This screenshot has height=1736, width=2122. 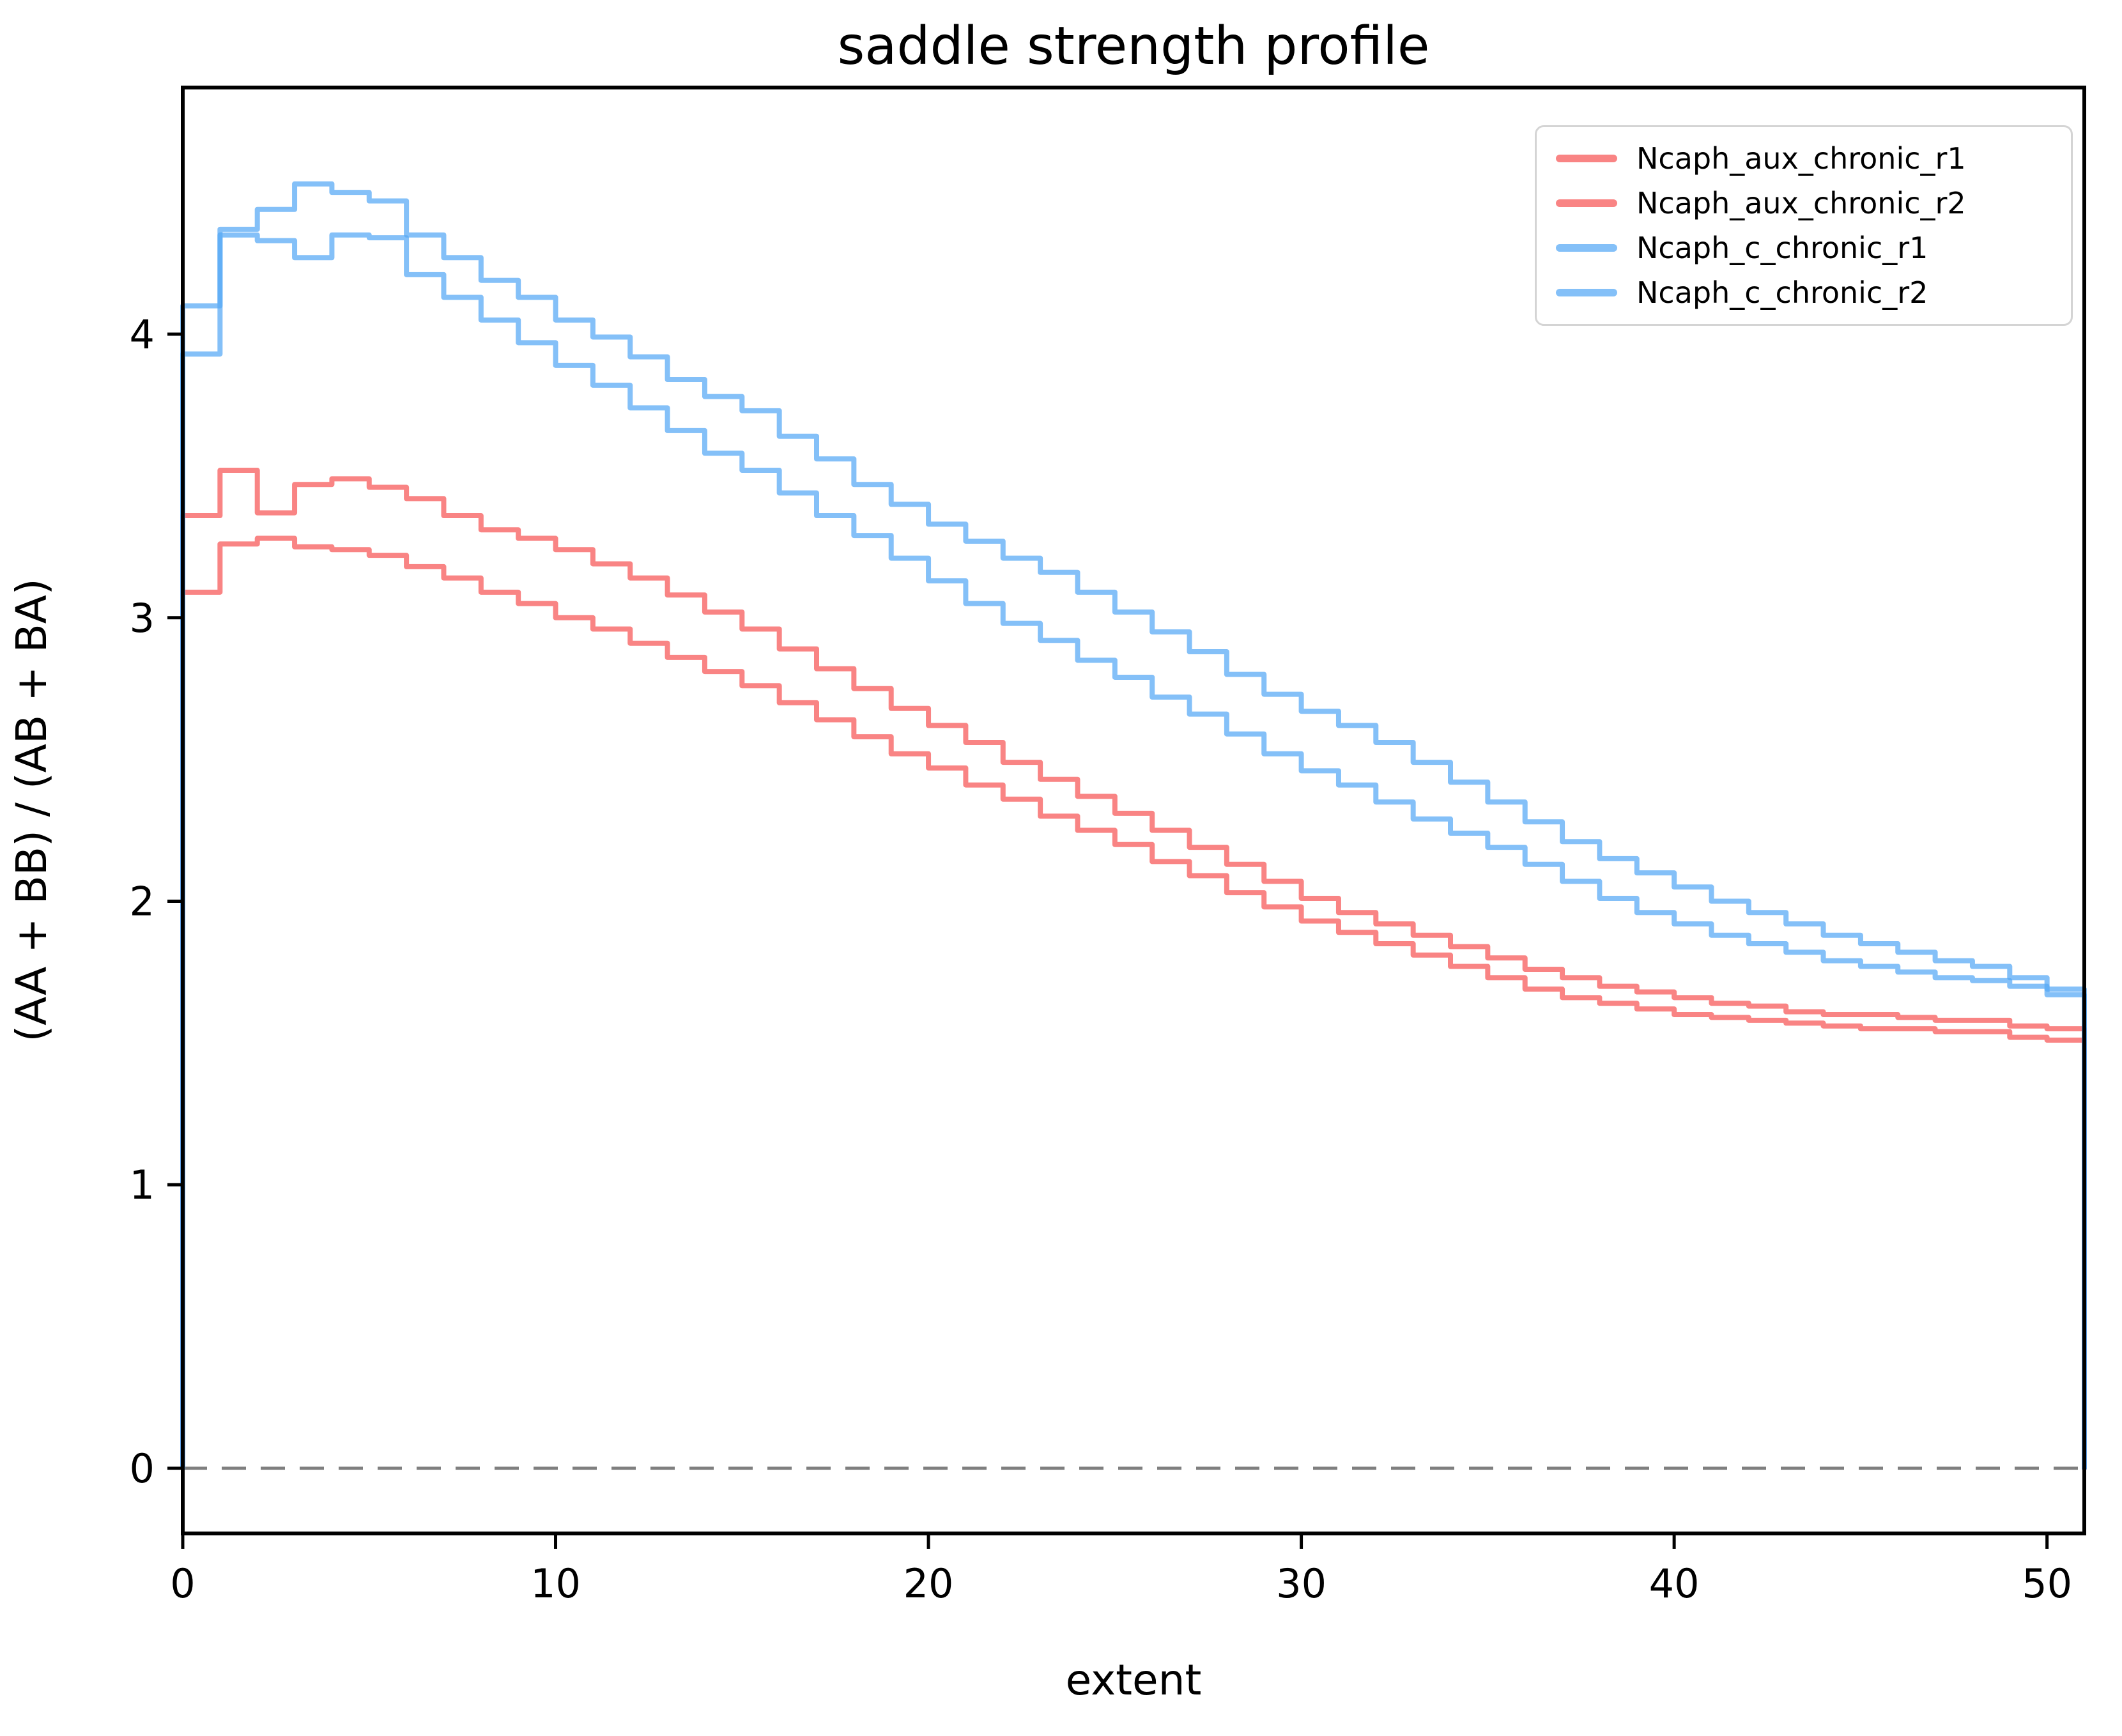 What do you see at coordinates (555, 1583) in the screenshot?
I see `x-tick-label-10: 10` at bounding box center [555, 1583].